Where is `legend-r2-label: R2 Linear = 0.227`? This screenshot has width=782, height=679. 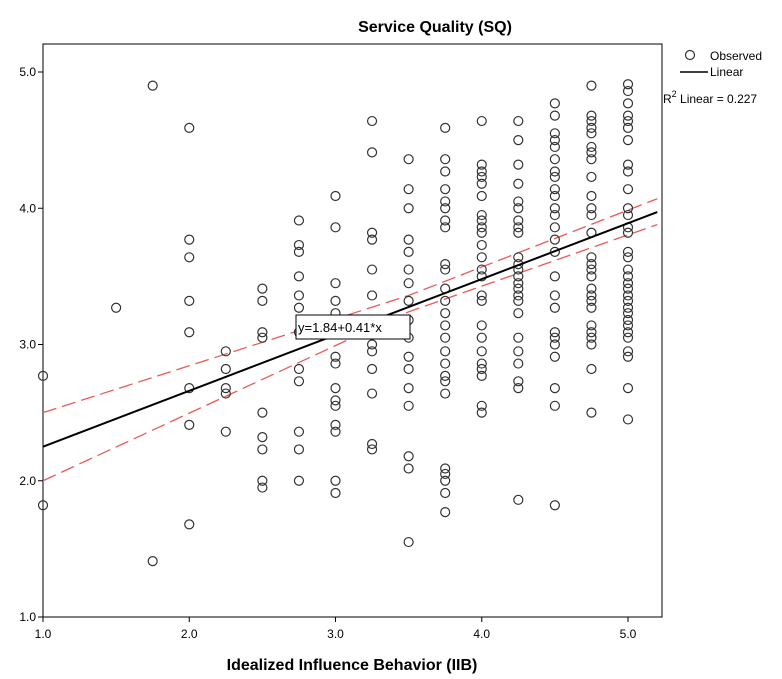 legend-r2-label: R2 Linear = 0.227 is located at coordinates (710, 97).